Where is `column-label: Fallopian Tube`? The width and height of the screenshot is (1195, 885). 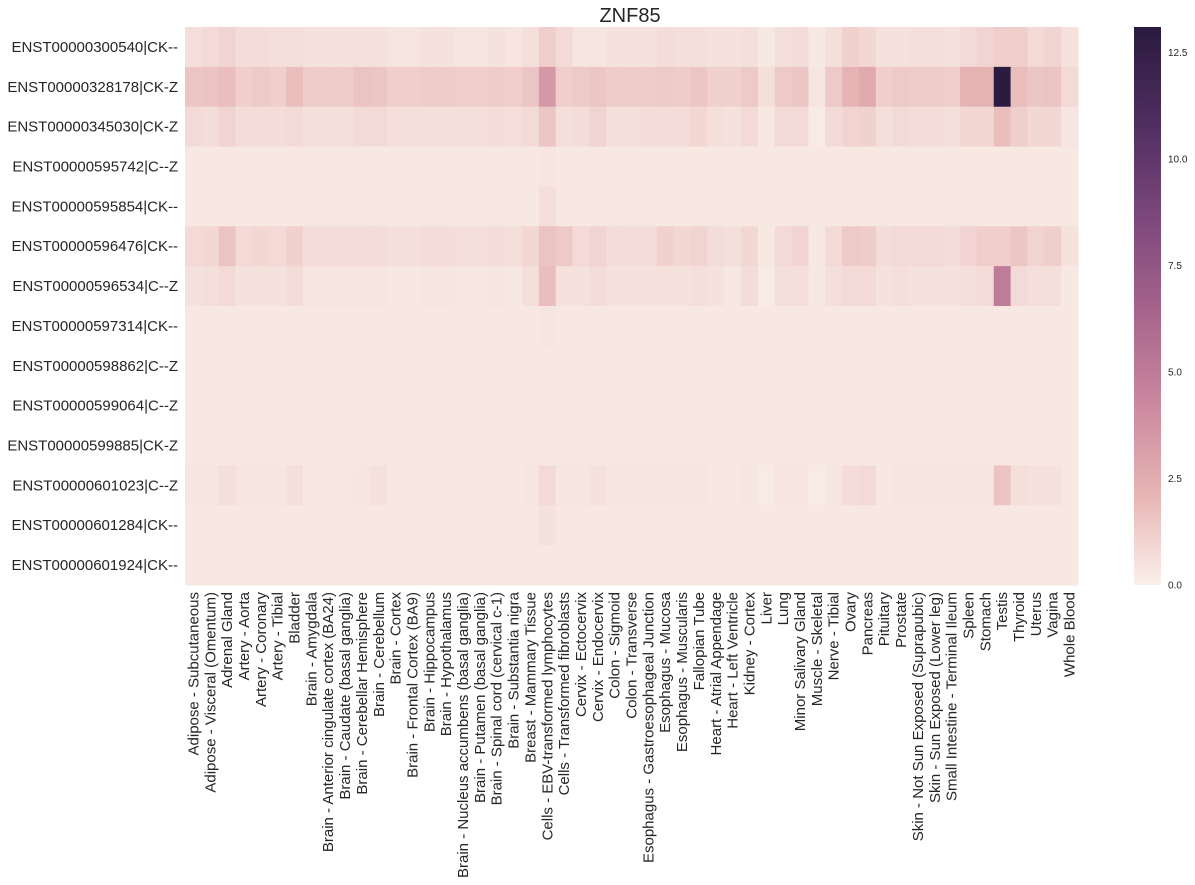
column-label: Fallopian Tube is located at coordinates (699, 641).